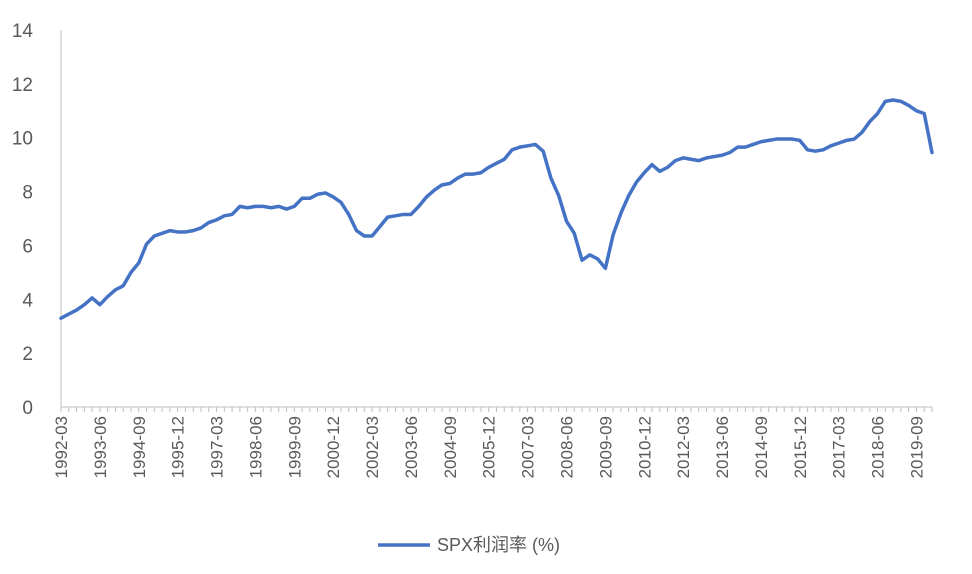  Describe the element at coordinates (37, 220) in the screenshot. I see `y-axis: 0 2 4 6 8 10 12 14` at that location.